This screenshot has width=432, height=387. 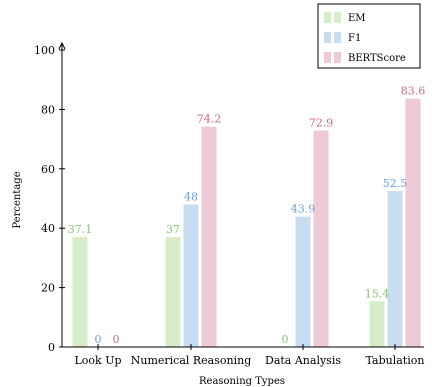 I want to click on y-axis-arrow, so click(x=62, y=45).